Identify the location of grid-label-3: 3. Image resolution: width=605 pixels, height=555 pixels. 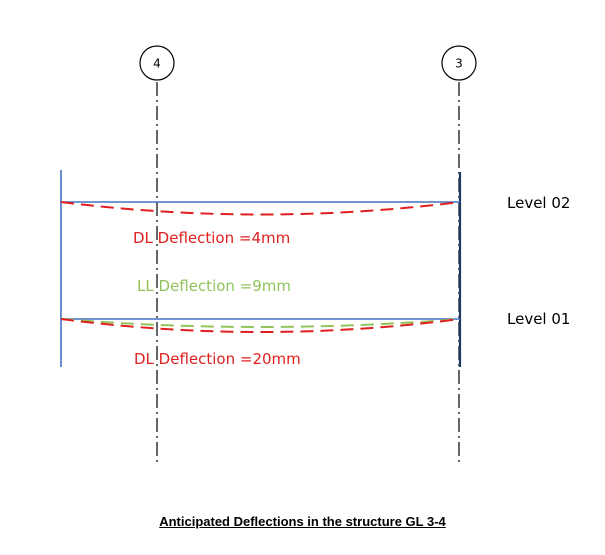
(459, 64).